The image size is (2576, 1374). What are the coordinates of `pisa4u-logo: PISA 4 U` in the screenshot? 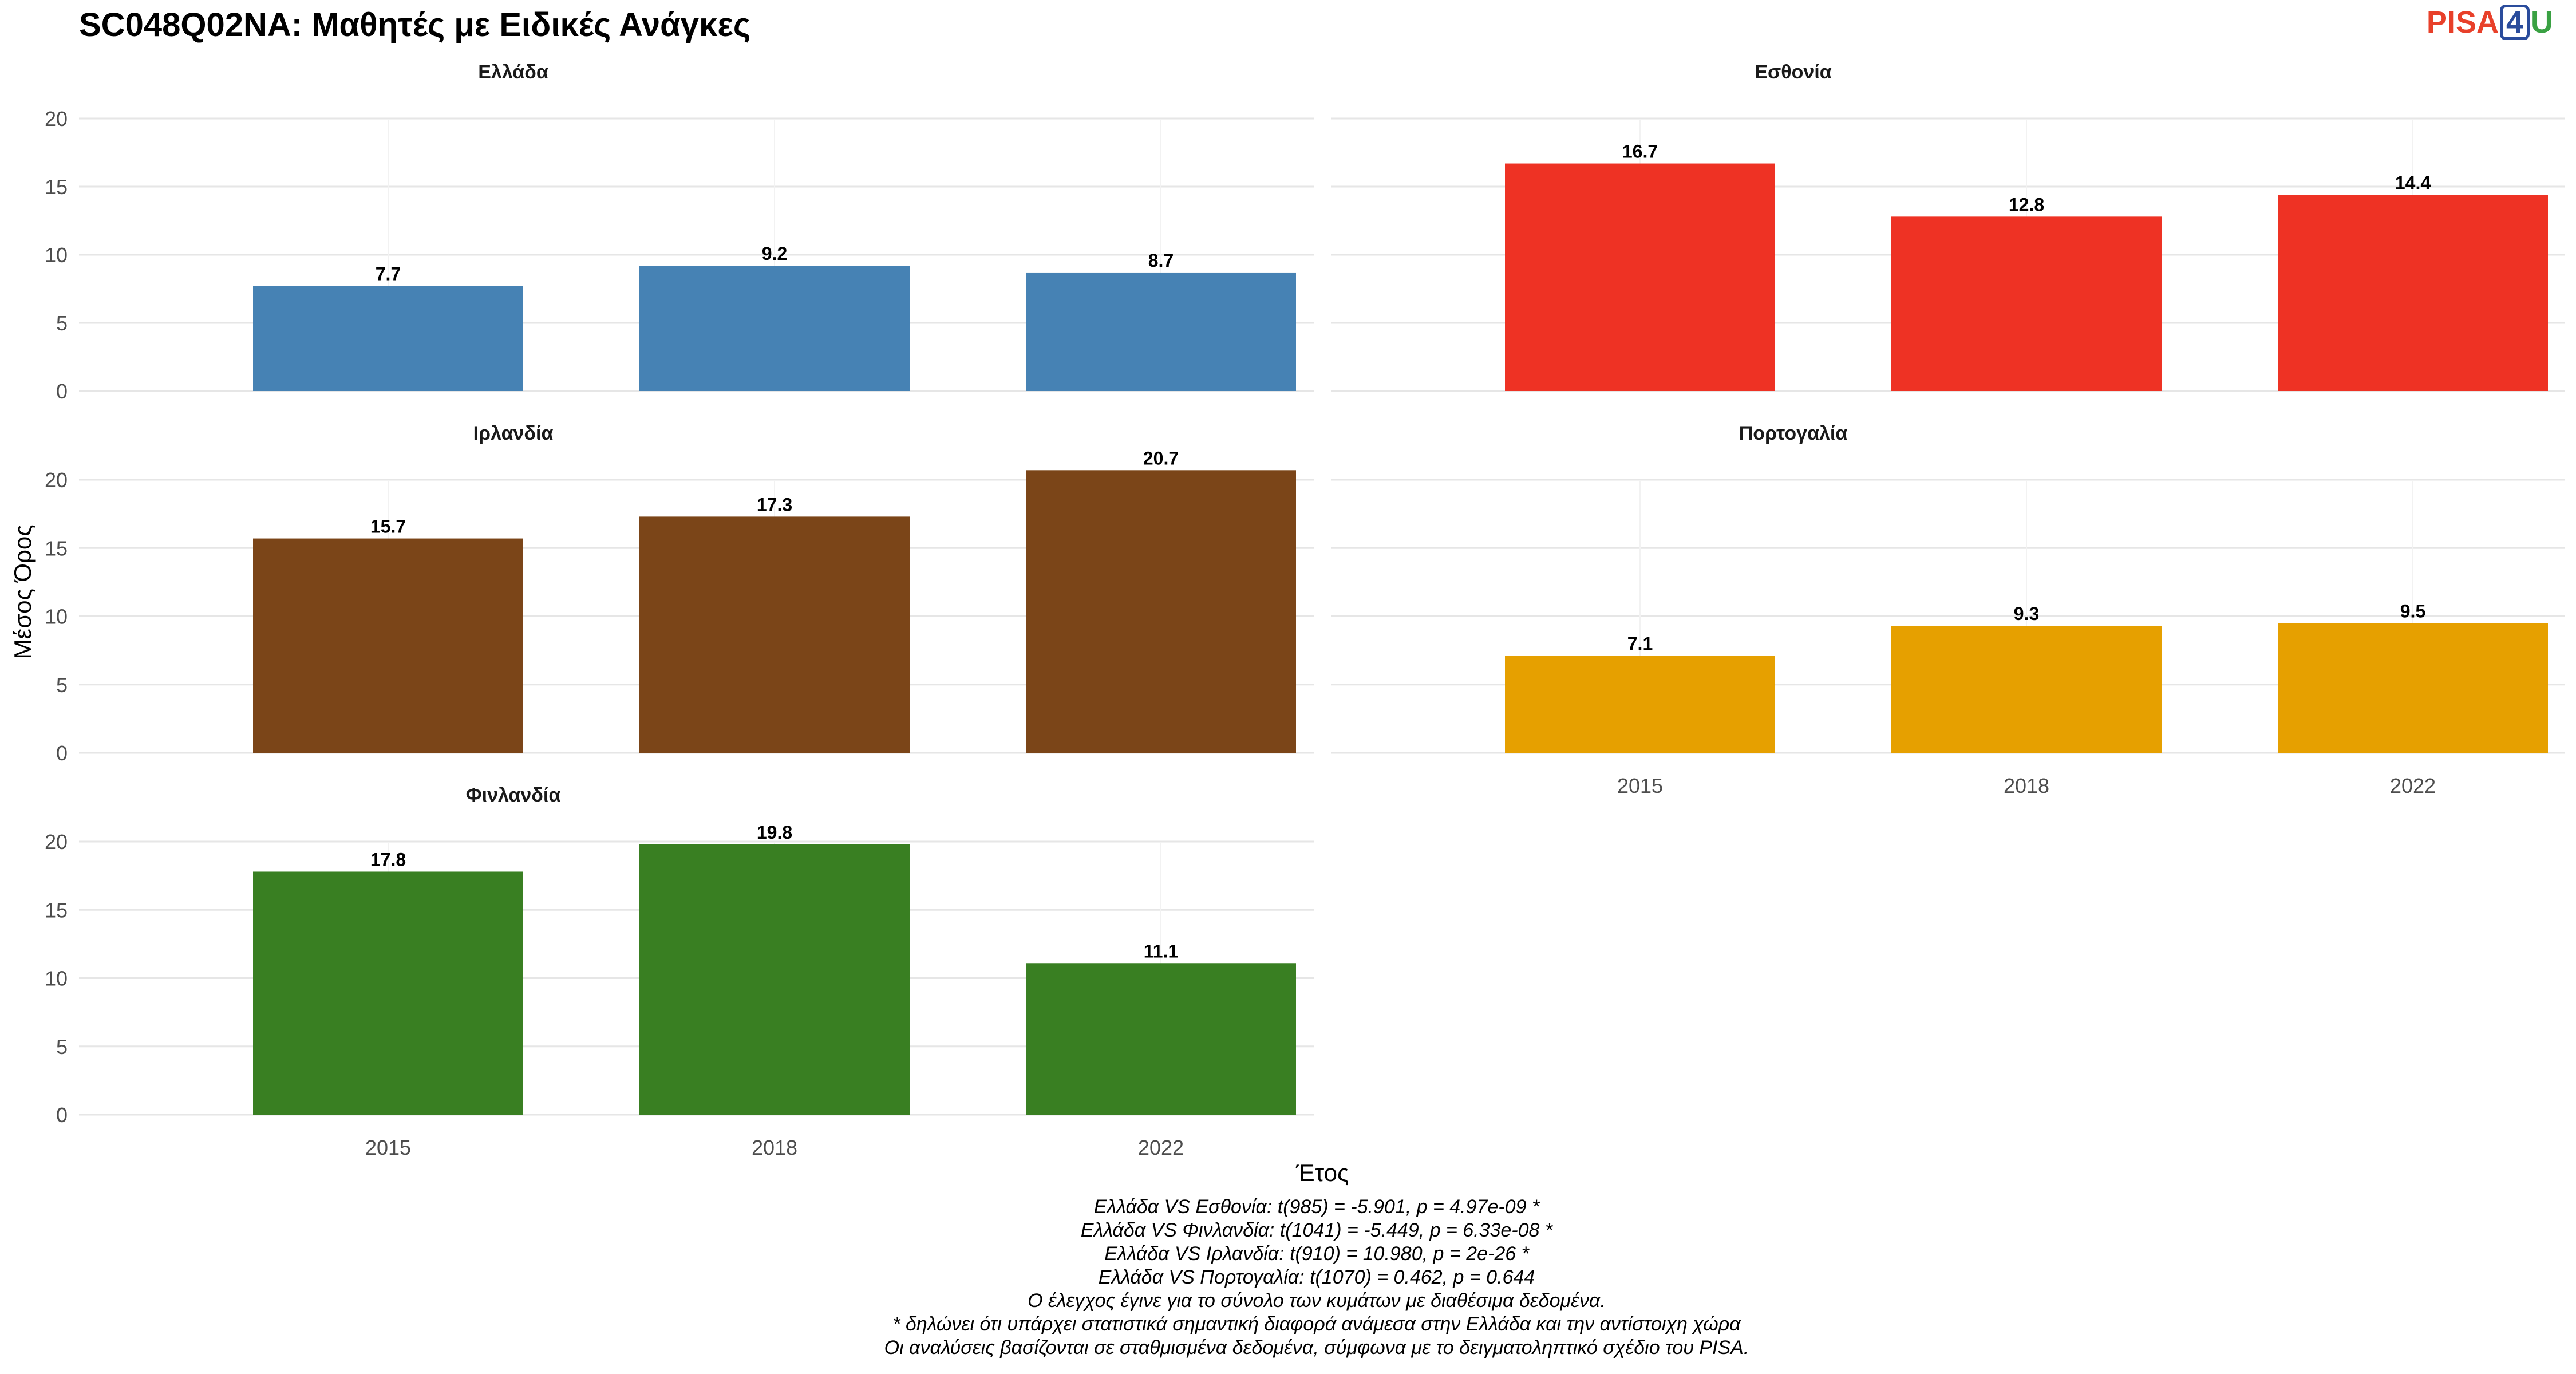 It's located at (2490, 22).